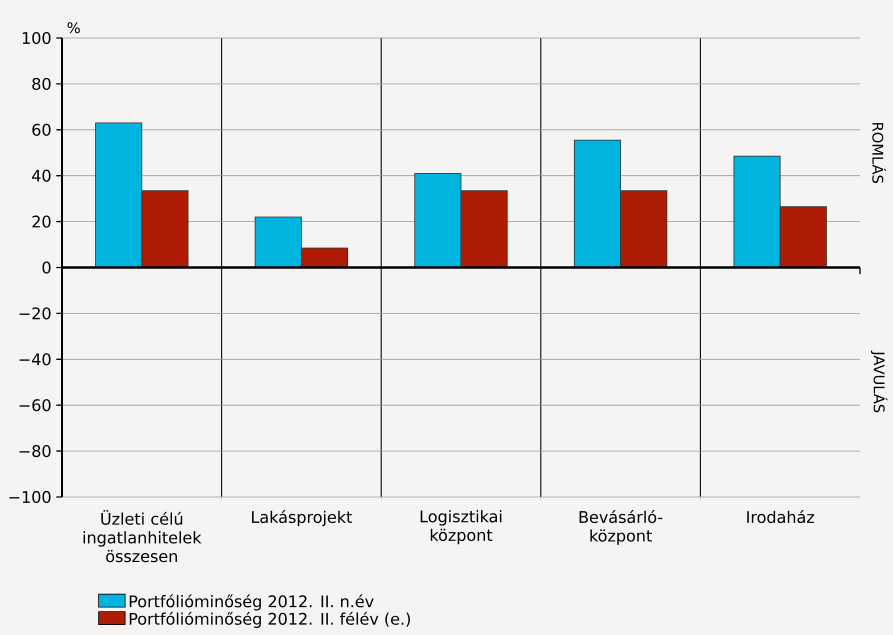 This screenshot has height=635, width=893. Describe the element at coordinates (461, 527) in the screenshot. I see `x-tick-label: Logisztikai központ` at that location.